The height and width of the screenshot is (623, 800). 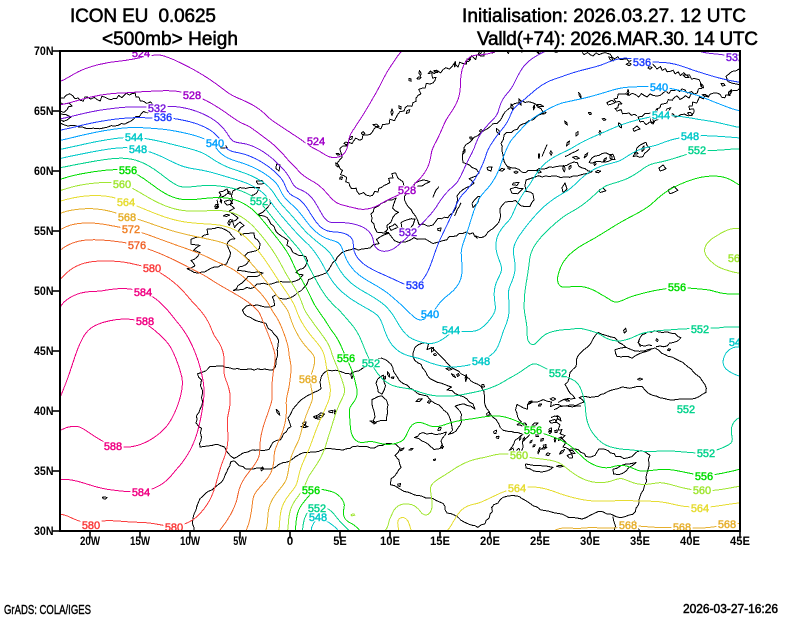 What do you see at coordinates (170, 39) in the screenshot?
I see `svg-text: <500mb> Heigh` at bounding box center [170, 39].